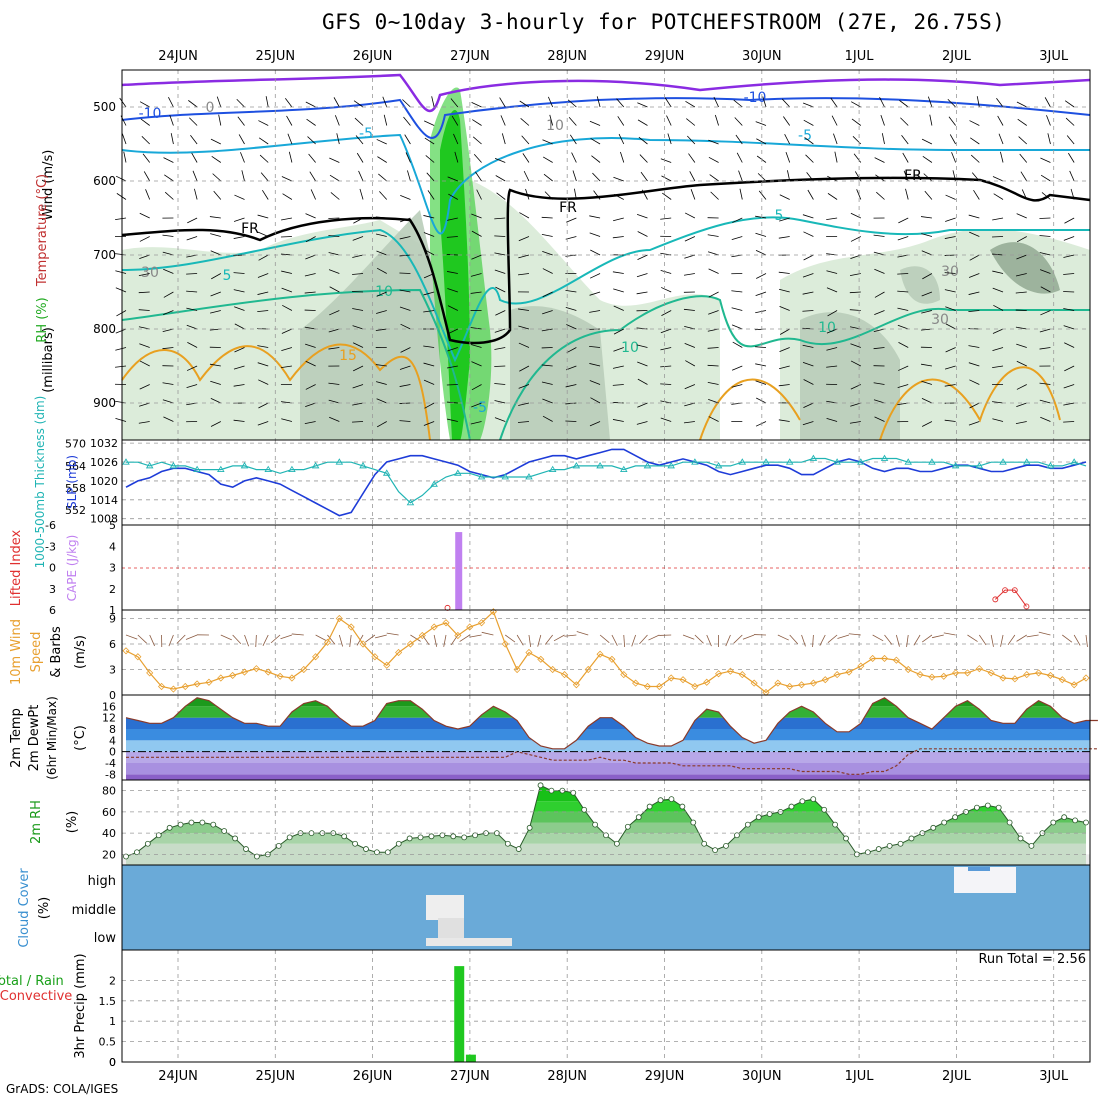 The height and width of the screenshot is (1100, 1100). Describe the element at coordinates (275, 1076) in the screenshot. I see `date-label-bottom: 25JUN` at that location.